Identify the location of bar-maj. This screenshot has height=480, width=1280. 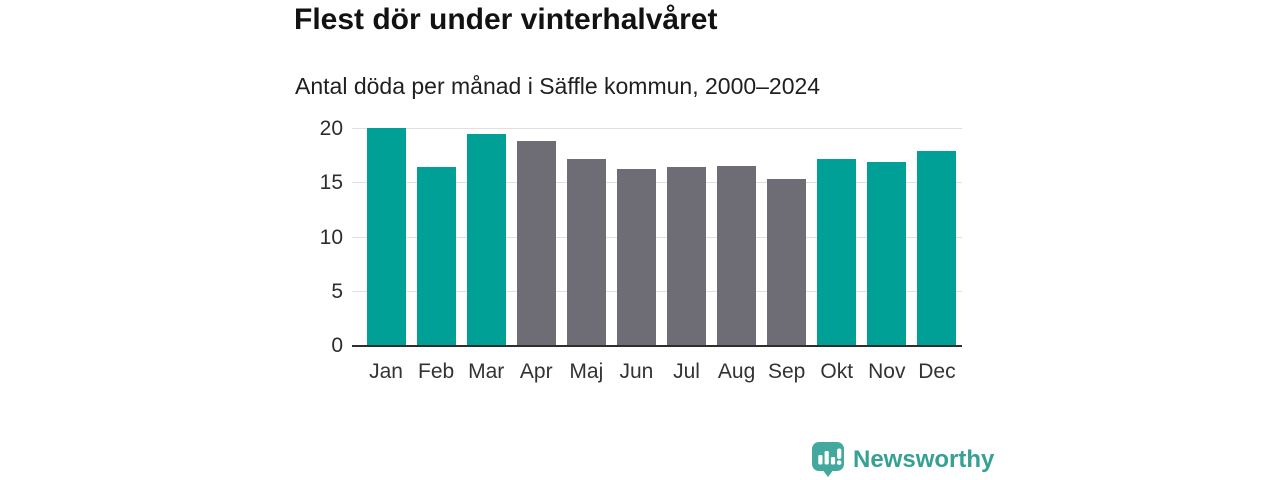
(586, 252).